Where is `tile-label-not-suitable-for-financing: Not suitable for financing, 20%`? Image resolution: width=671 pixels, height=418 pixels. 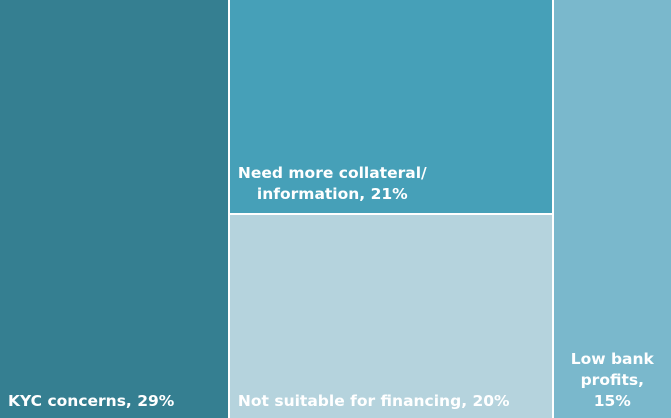
tile-label-not-suitable-for-financing: Not suitable for financing, 20% is located at coordinates (373, 400).